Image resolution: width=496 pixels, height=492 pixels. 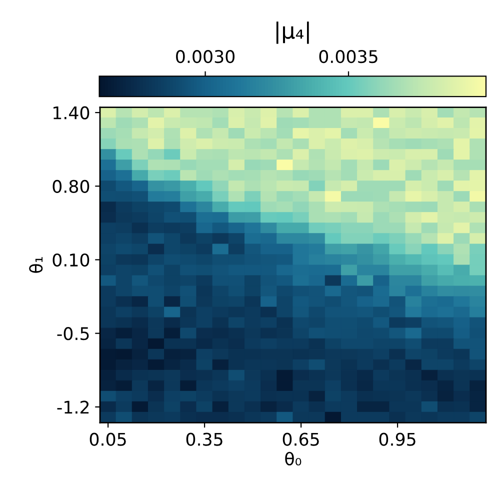 What do you see at coordinates (292, 33) in the screenshot?
I see `color-bar-title: |μ₄|` at bounding box center [292, 33].